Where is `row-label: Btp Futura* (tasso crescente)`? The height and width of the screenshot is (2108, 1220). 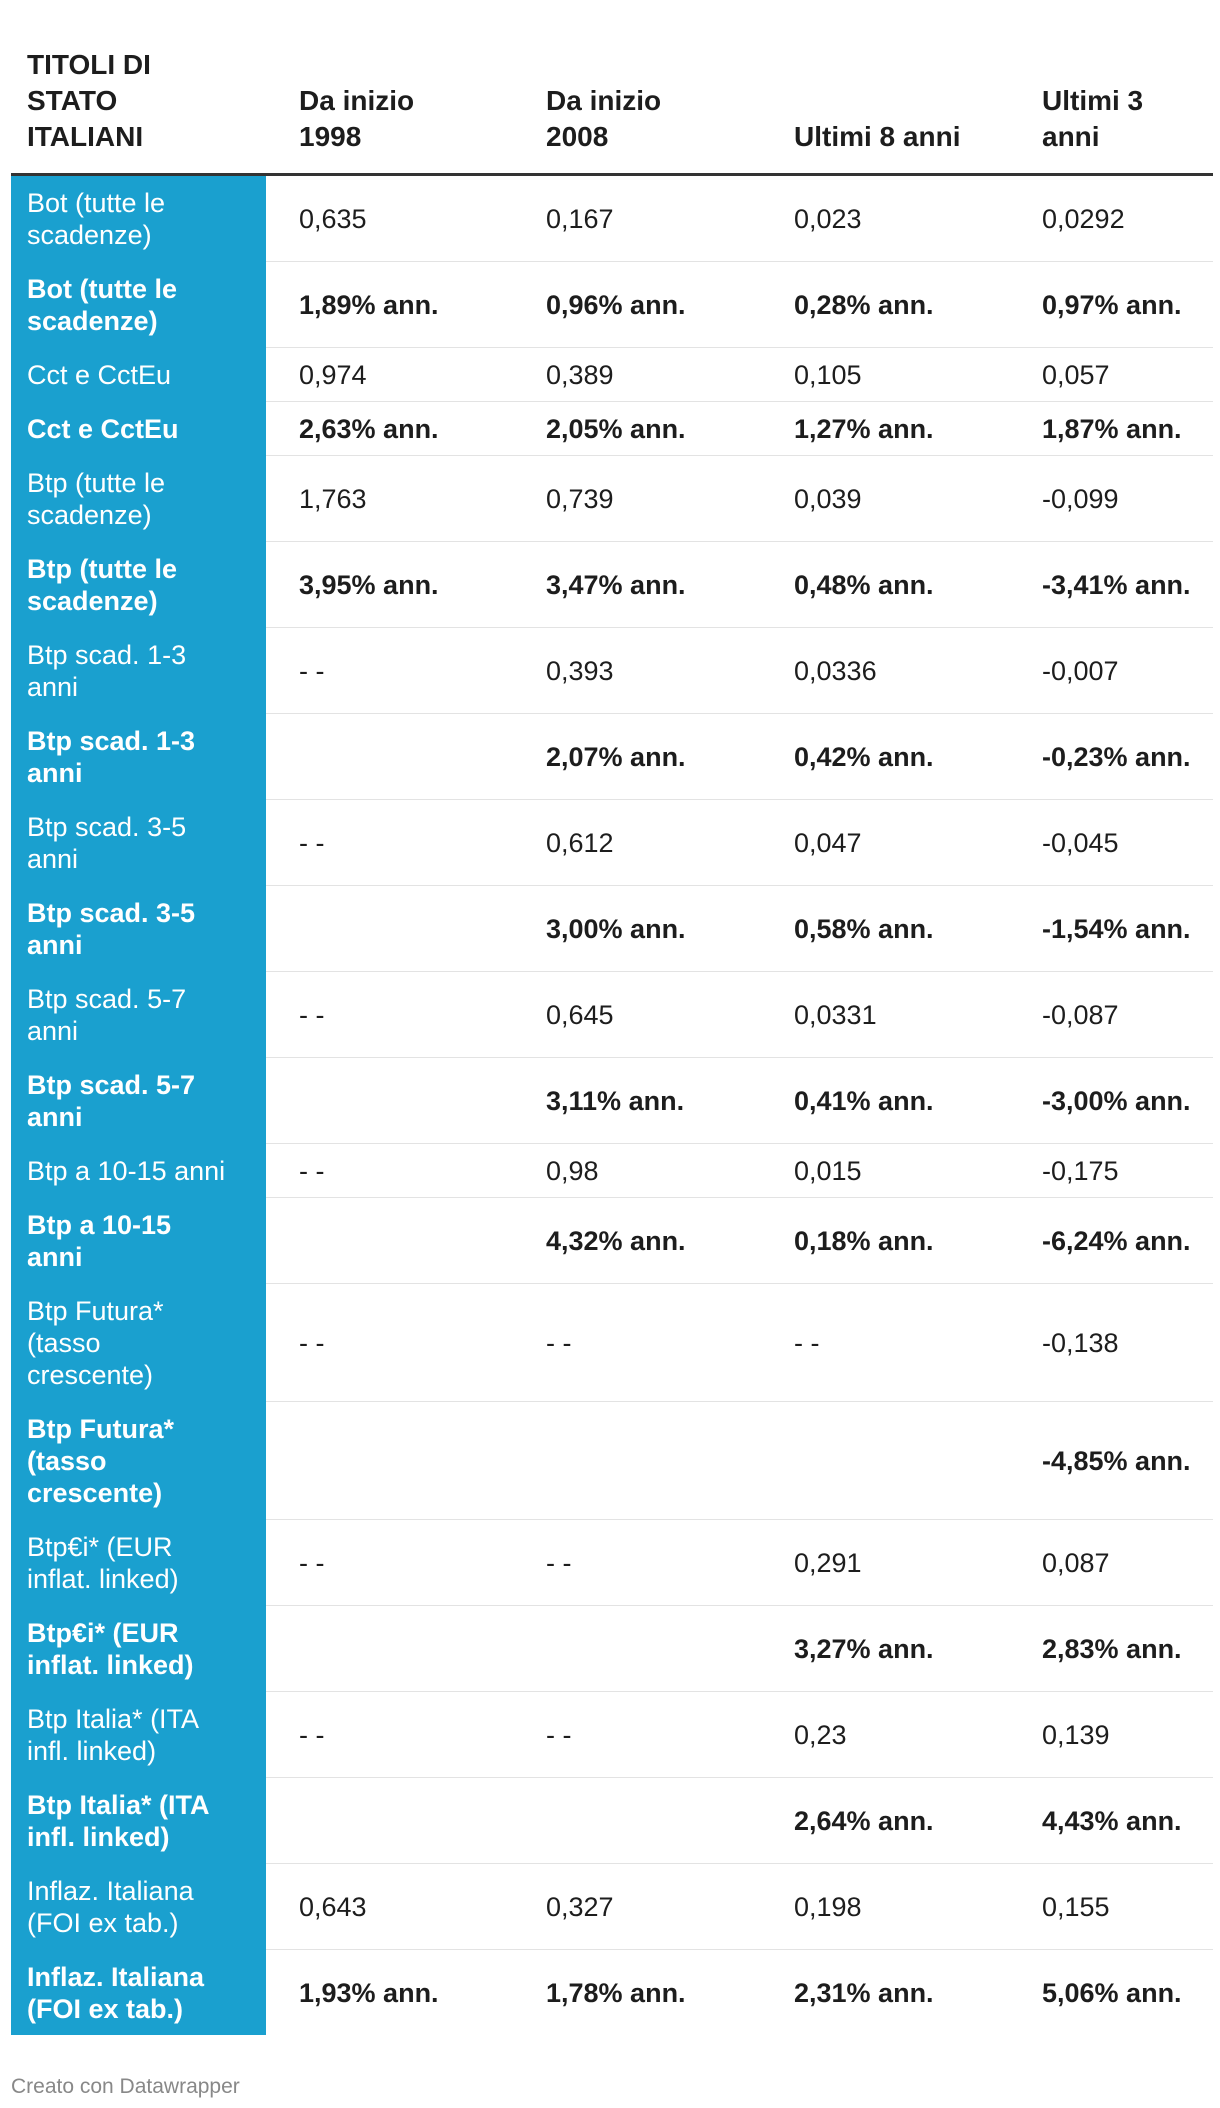 row-label: Btp Futura* (tasso crescente) is located at coordinates (138, 1343).